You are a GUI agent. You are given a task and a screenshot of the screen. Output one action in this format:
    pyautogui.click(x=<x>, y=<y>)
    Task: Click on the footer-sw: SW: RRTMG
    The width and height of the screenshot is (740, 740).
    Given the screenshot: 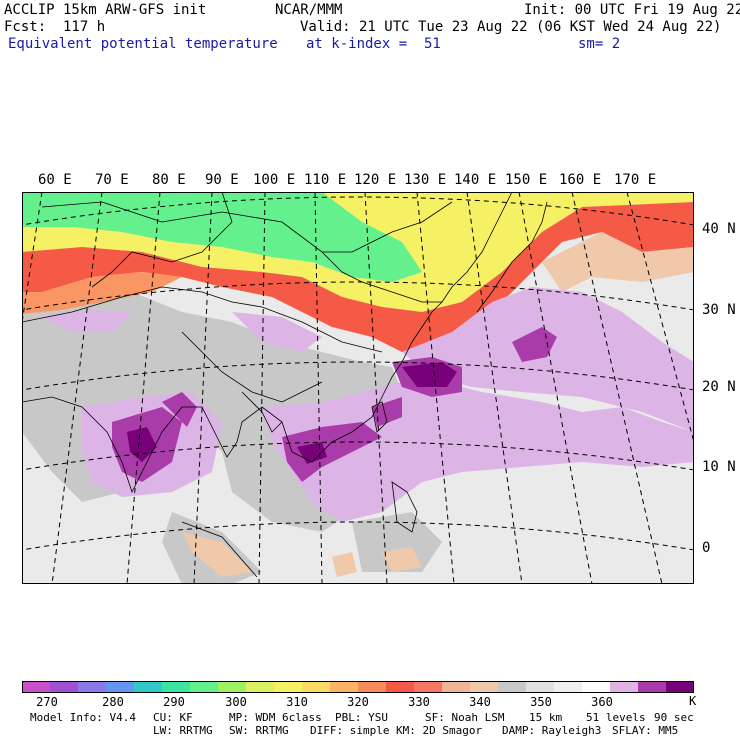 What is the action you would take?
    pyautogui.click(x=259, y=730)
    